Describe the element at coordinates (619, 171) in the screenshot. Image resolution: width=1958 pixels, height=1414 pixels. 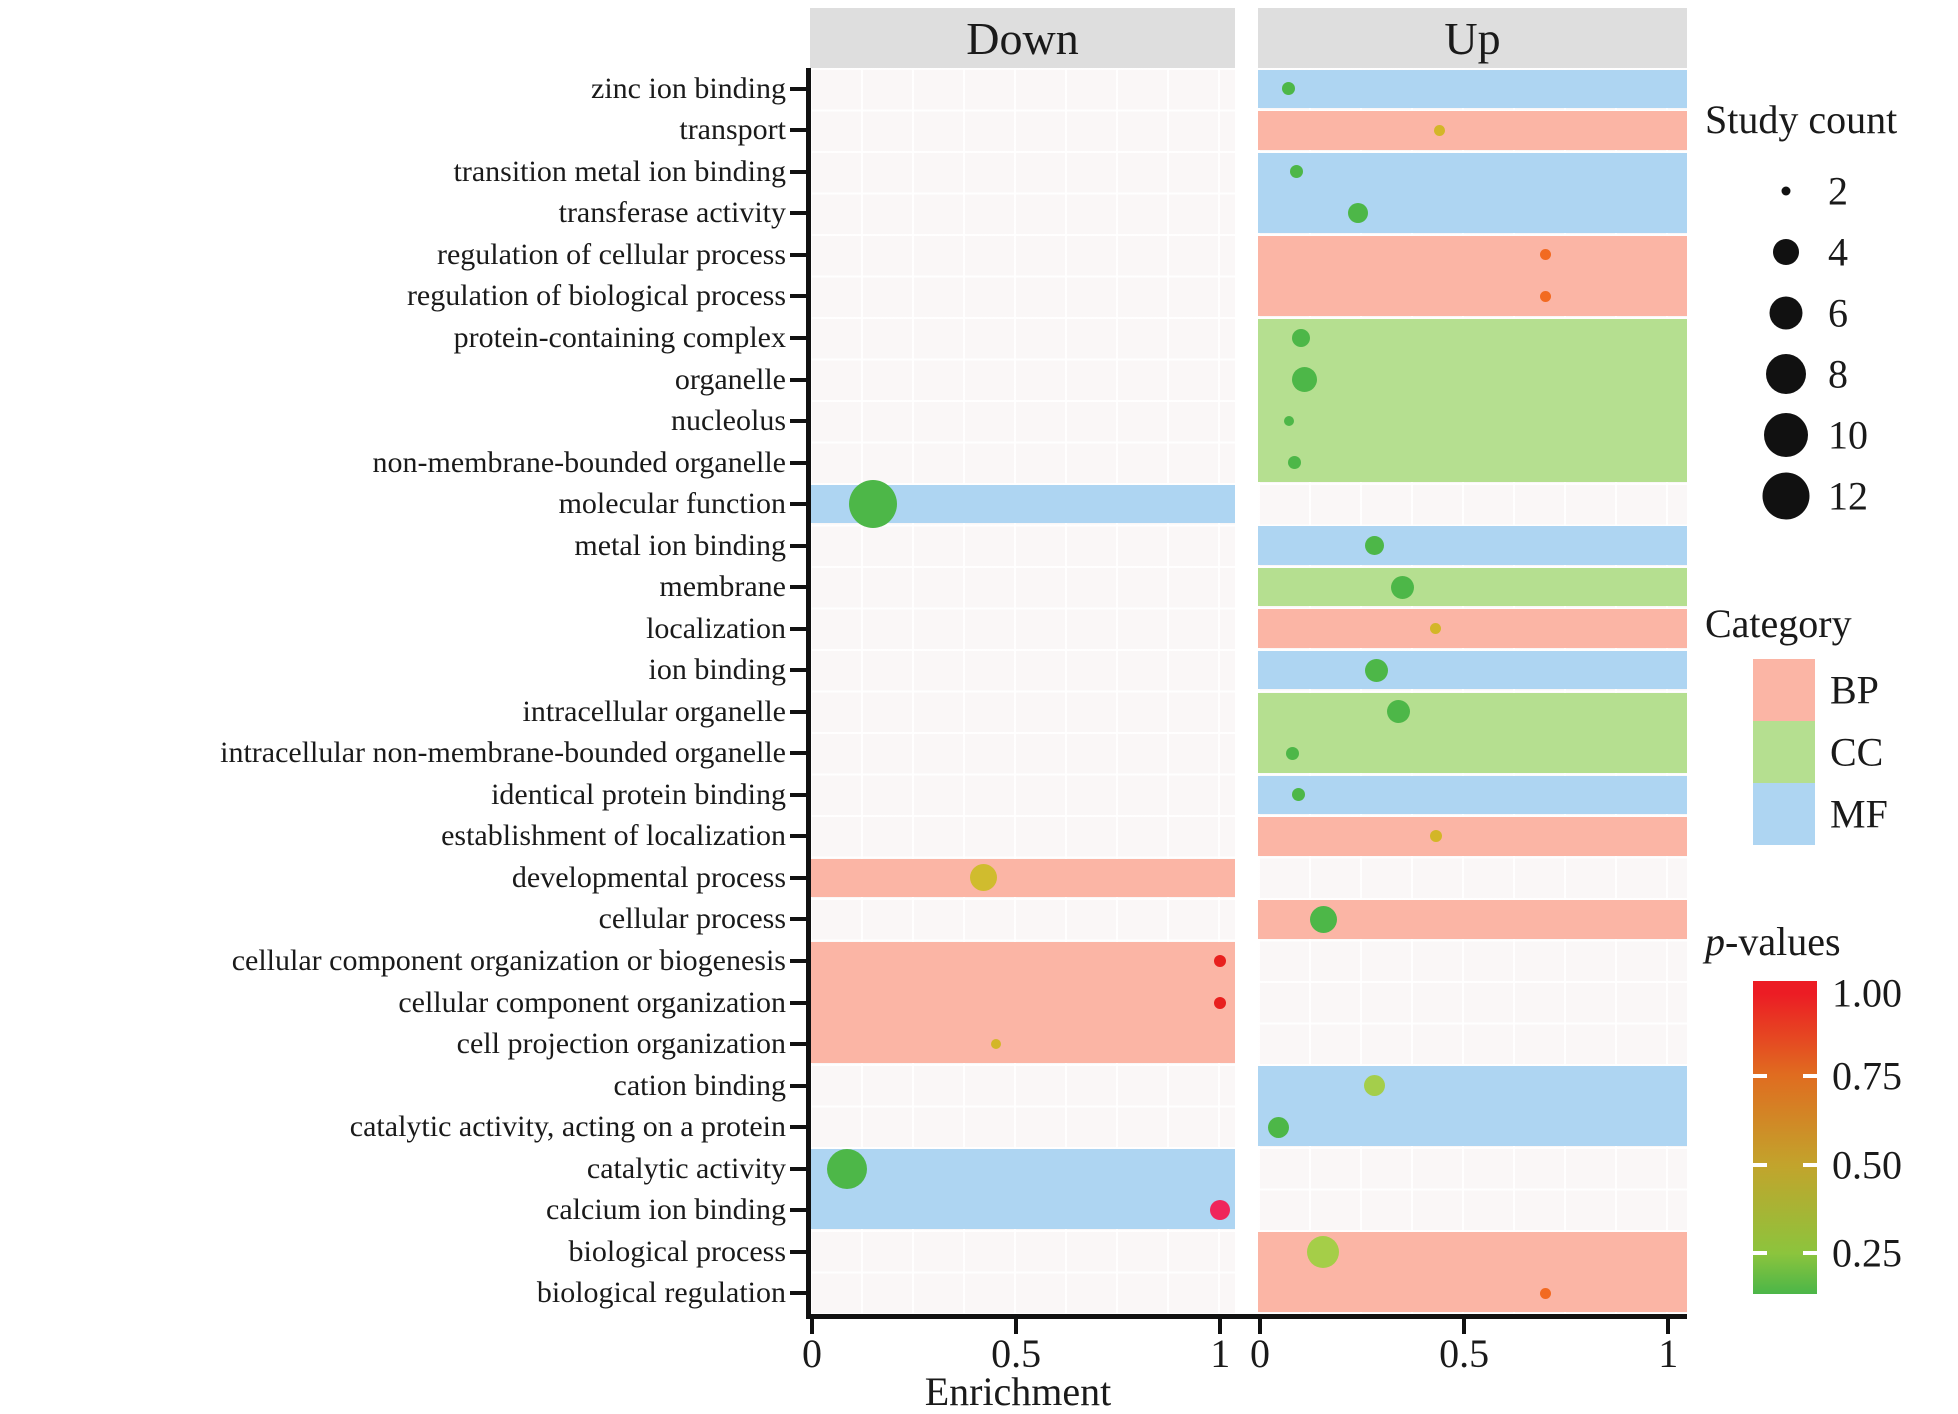
I see `row-label: transition metal ion binding` at that location.